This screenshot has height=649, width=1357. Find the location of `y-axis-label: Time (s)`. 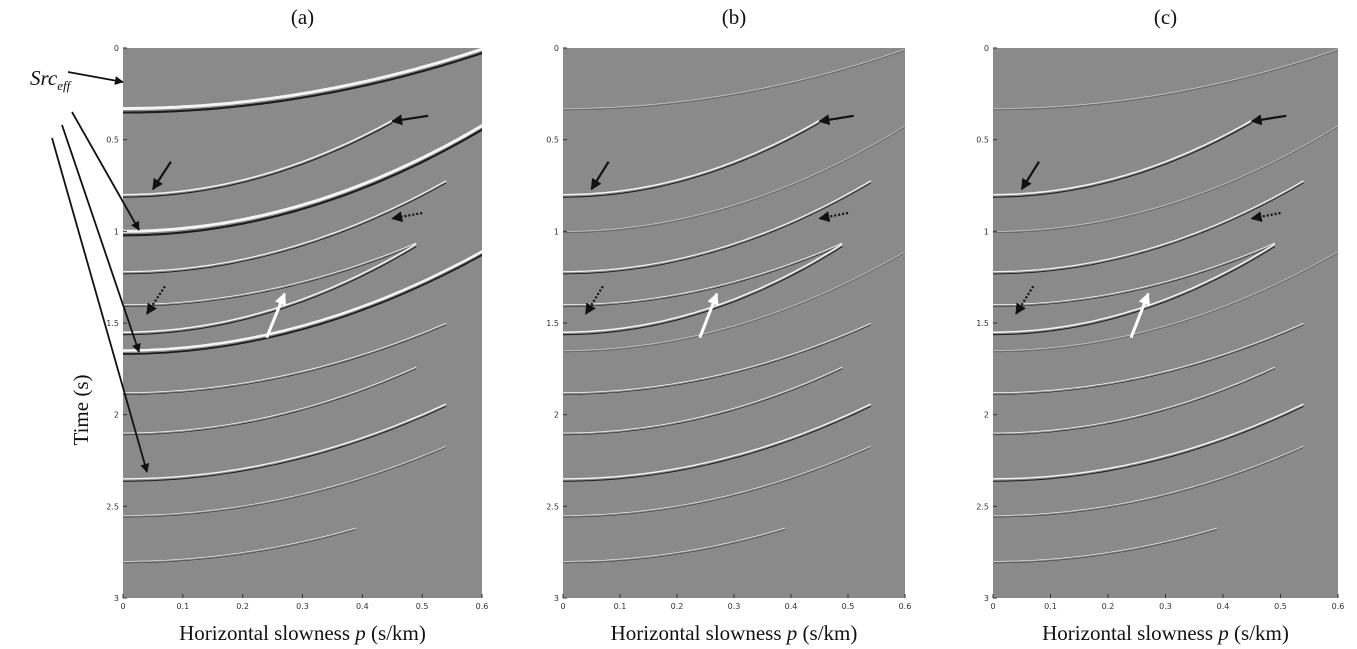

y-axis-label: Time (s) is located at coordinates (81, 410).